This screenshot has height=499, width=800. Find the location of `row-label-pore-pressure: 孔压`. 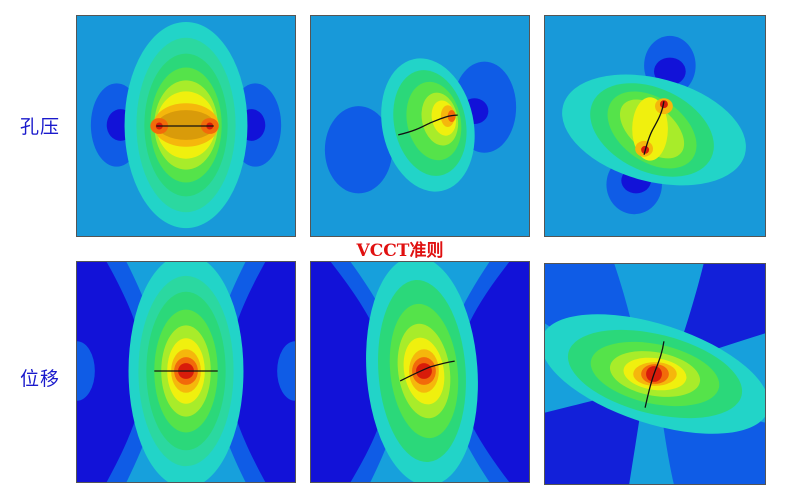

row-label-pore-pressure: 孔压 is located at coordinates (40, 127).